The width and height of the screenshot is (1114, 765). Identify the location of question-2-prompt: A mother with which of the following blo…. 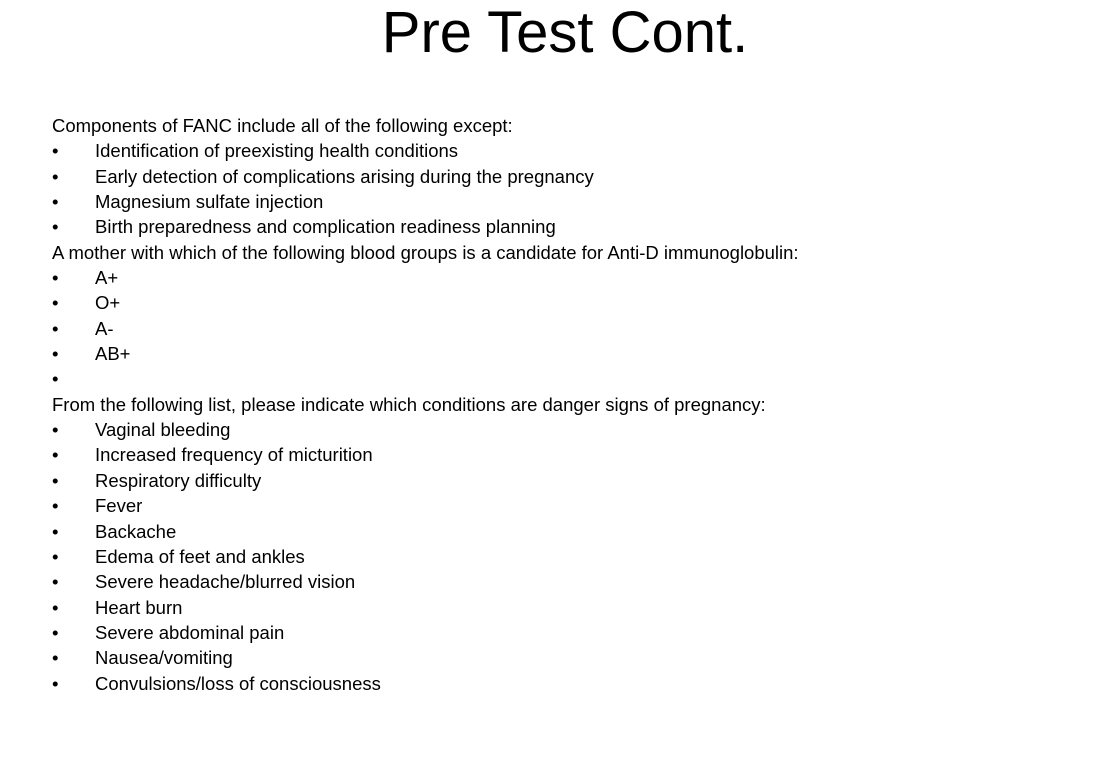
(425, 252).